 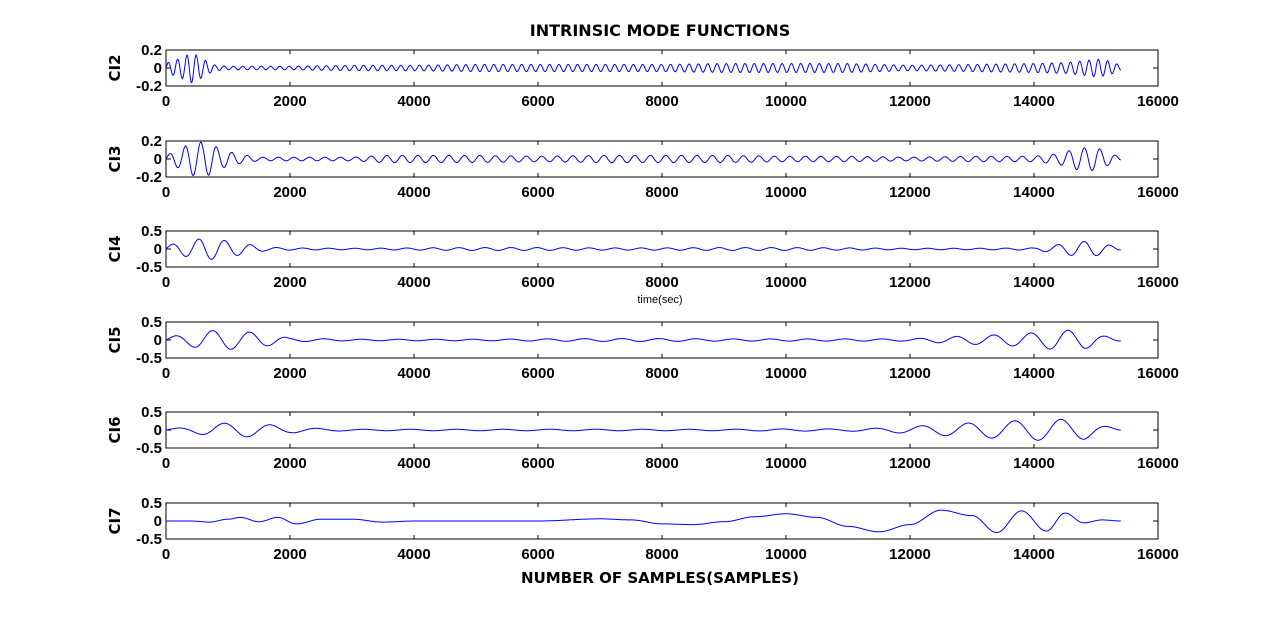 What do you see at coordinates (115, 248) in the screenshot?
I see `y-axis-label: CI4` at bounding box center [115, 248].